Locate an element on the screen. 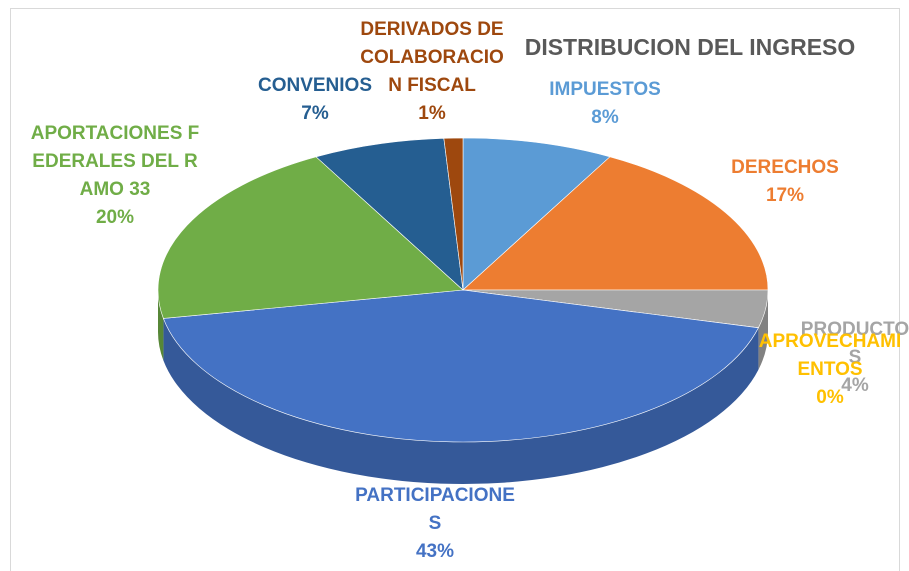  slice-name: CONVENIOS is located at coordinates (315, 85).